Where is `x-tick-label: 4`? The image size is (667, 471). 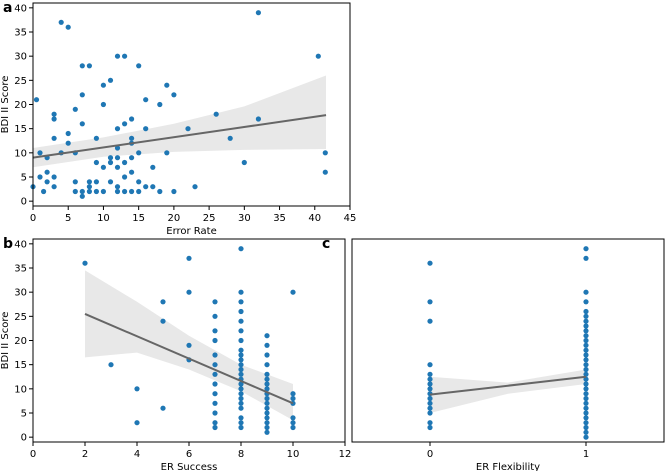 x-tick-label: 4 is located at coordinates (137, 454).